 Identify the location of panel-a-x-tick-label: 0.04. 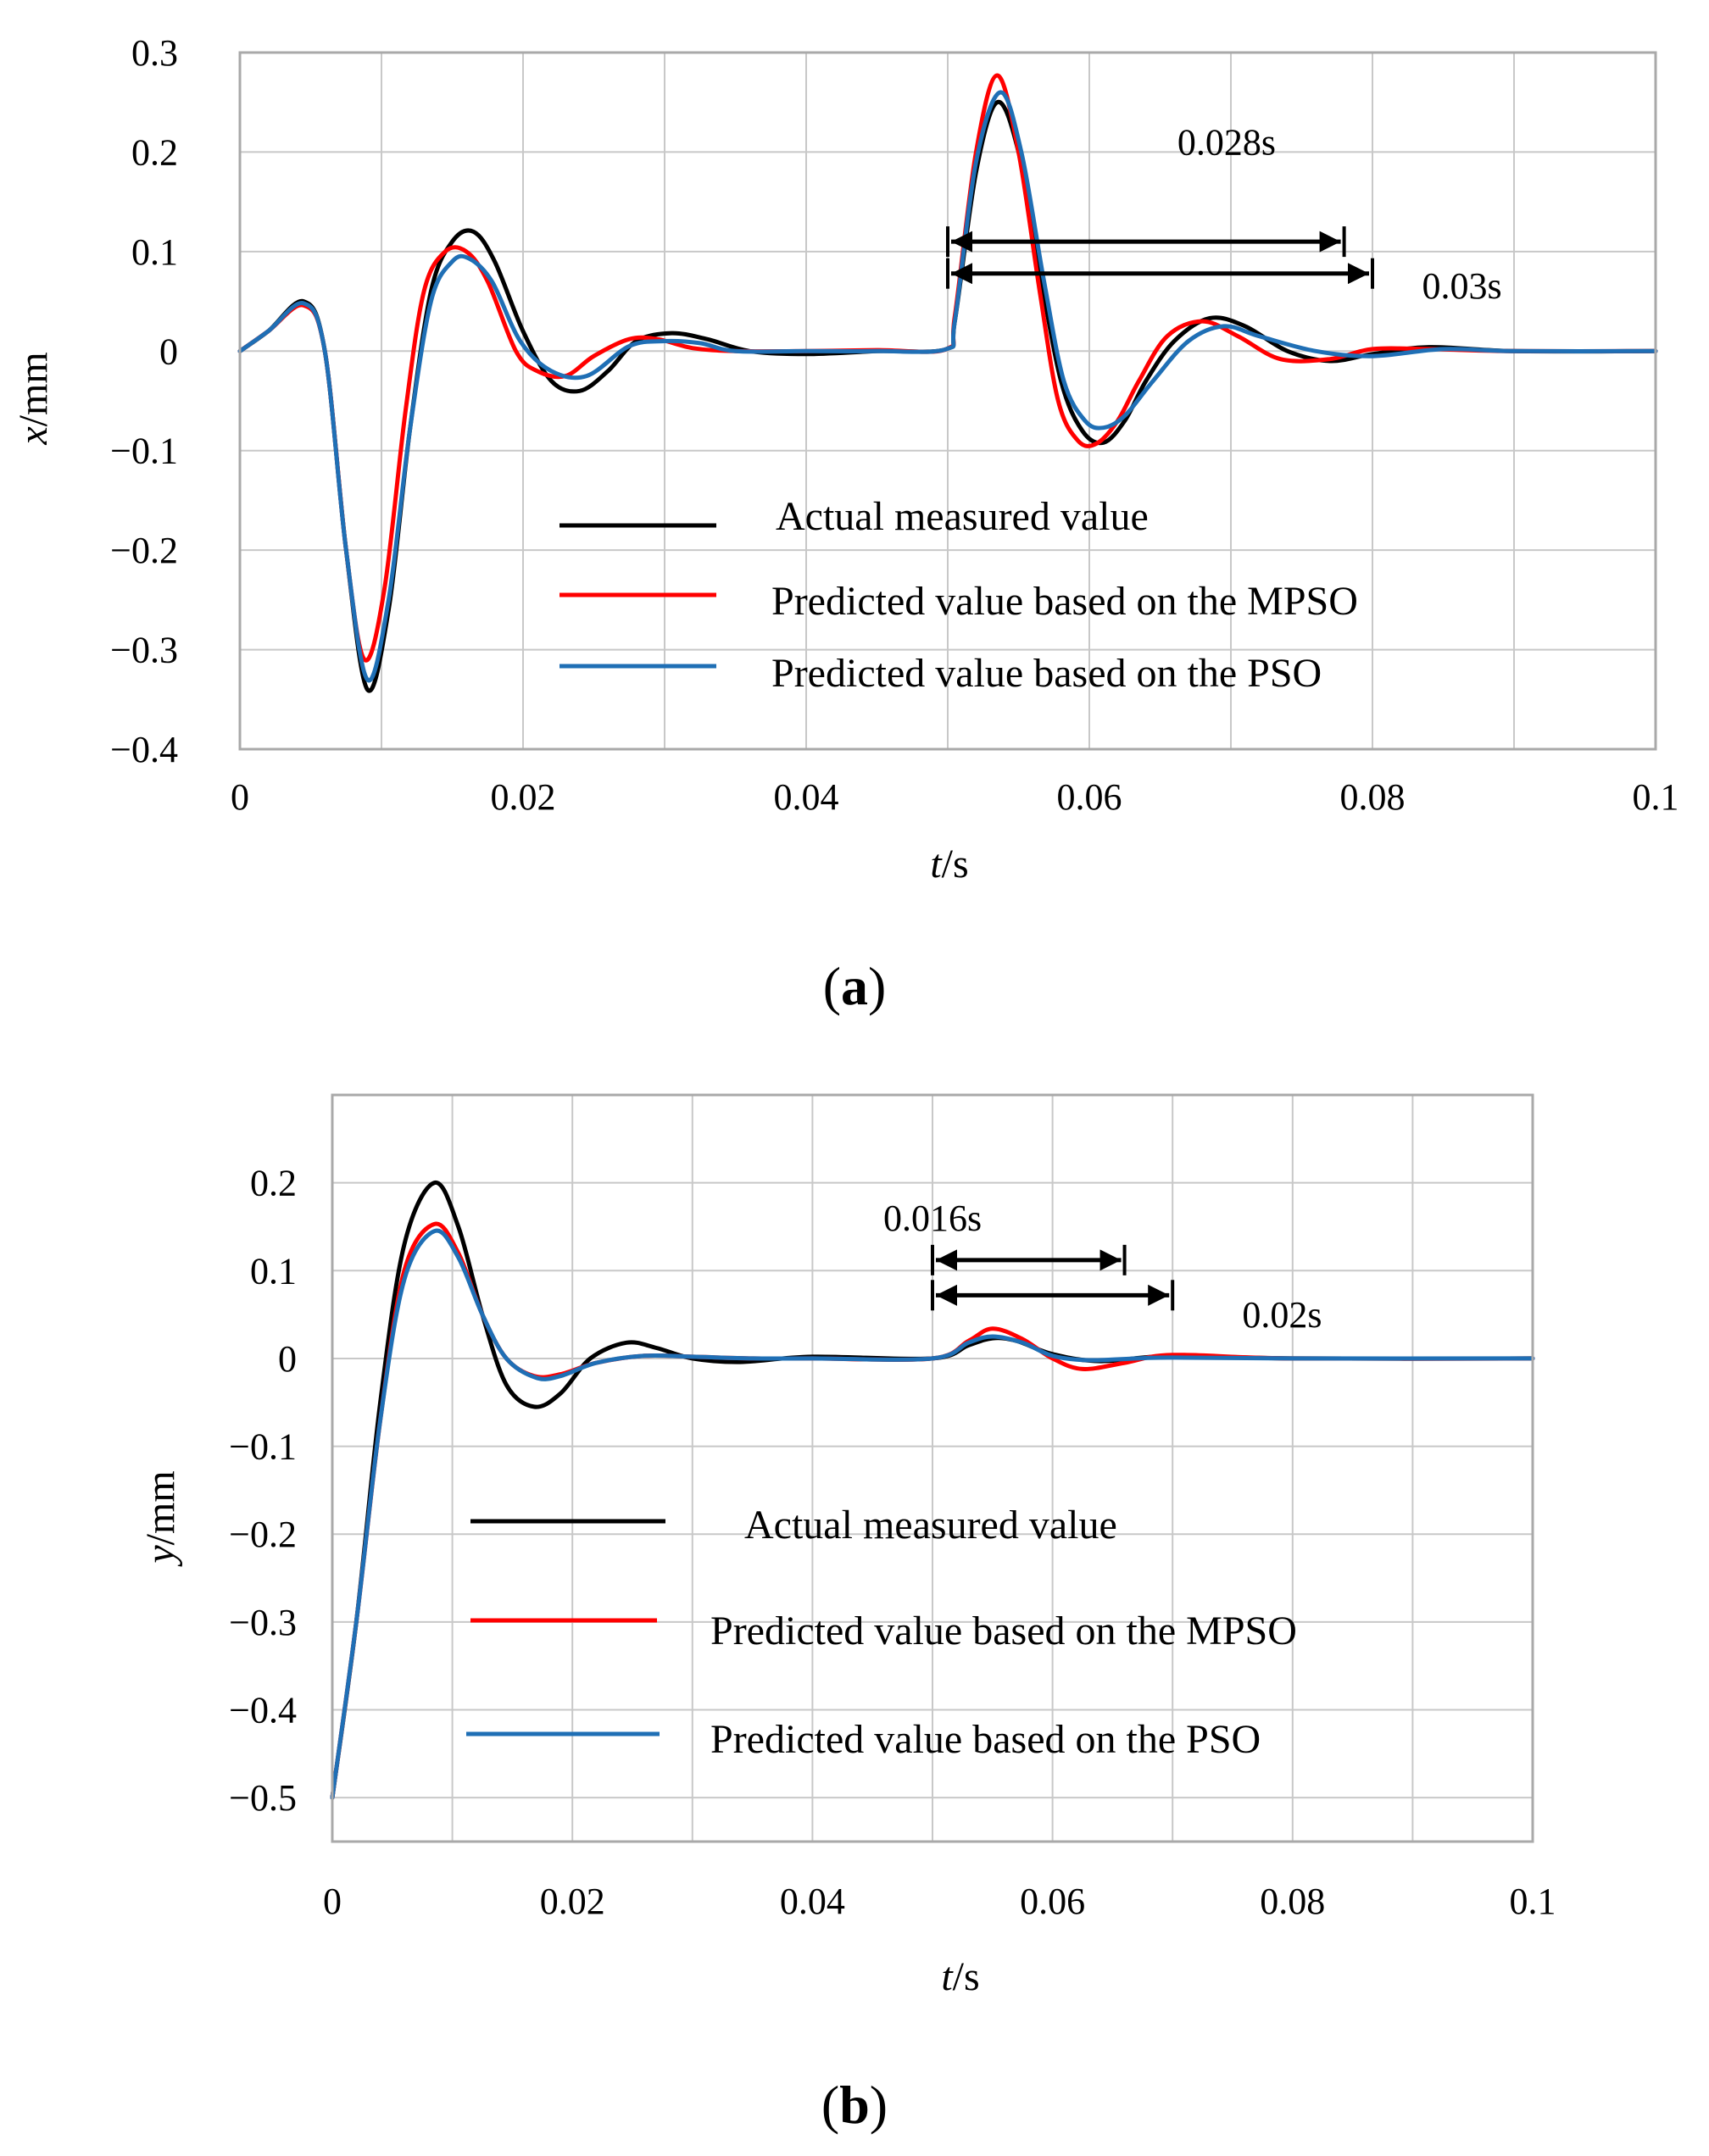
(806, 797).